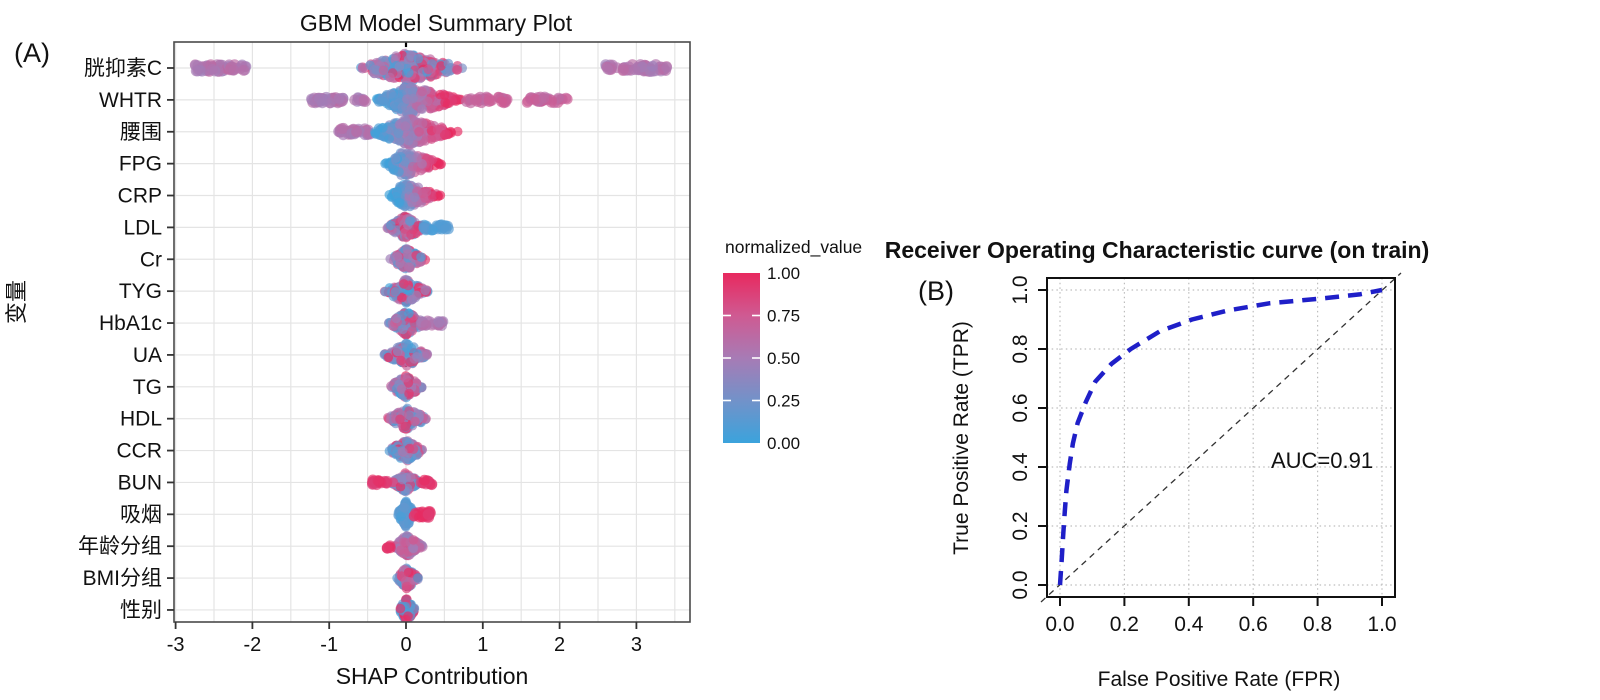 The width and height of the screenshot is (1600, 700). What do you see at coordinates (130, 323) in the screenshot?
I see `y-category-label: HbA1c` at bounding box center [130, 323].